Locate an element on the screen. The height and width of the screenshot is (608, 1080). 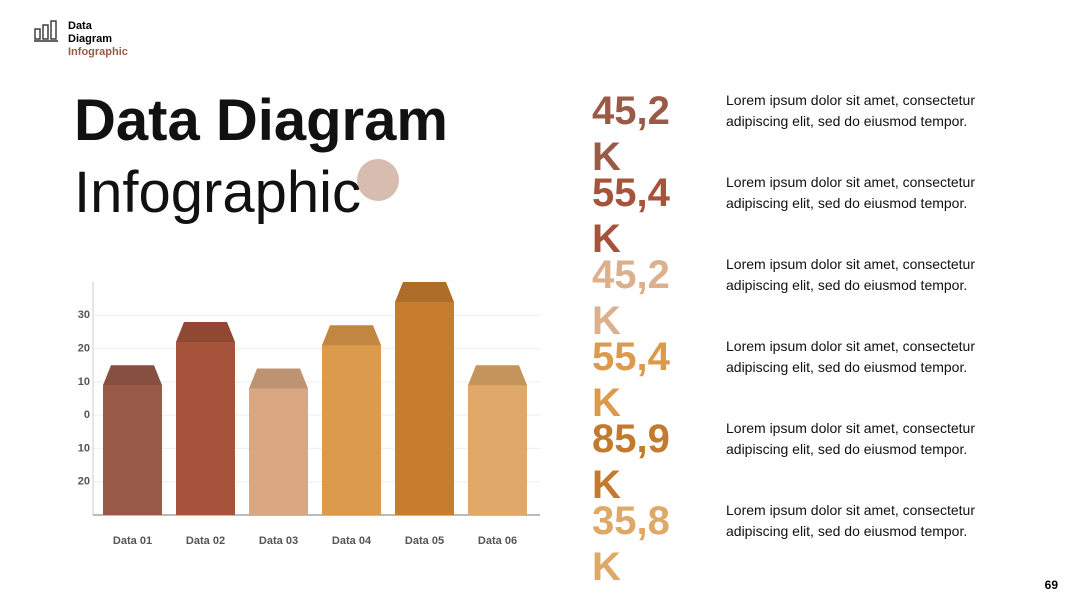
x-tick-label: Data 02 is located at coordinates (205, 541).